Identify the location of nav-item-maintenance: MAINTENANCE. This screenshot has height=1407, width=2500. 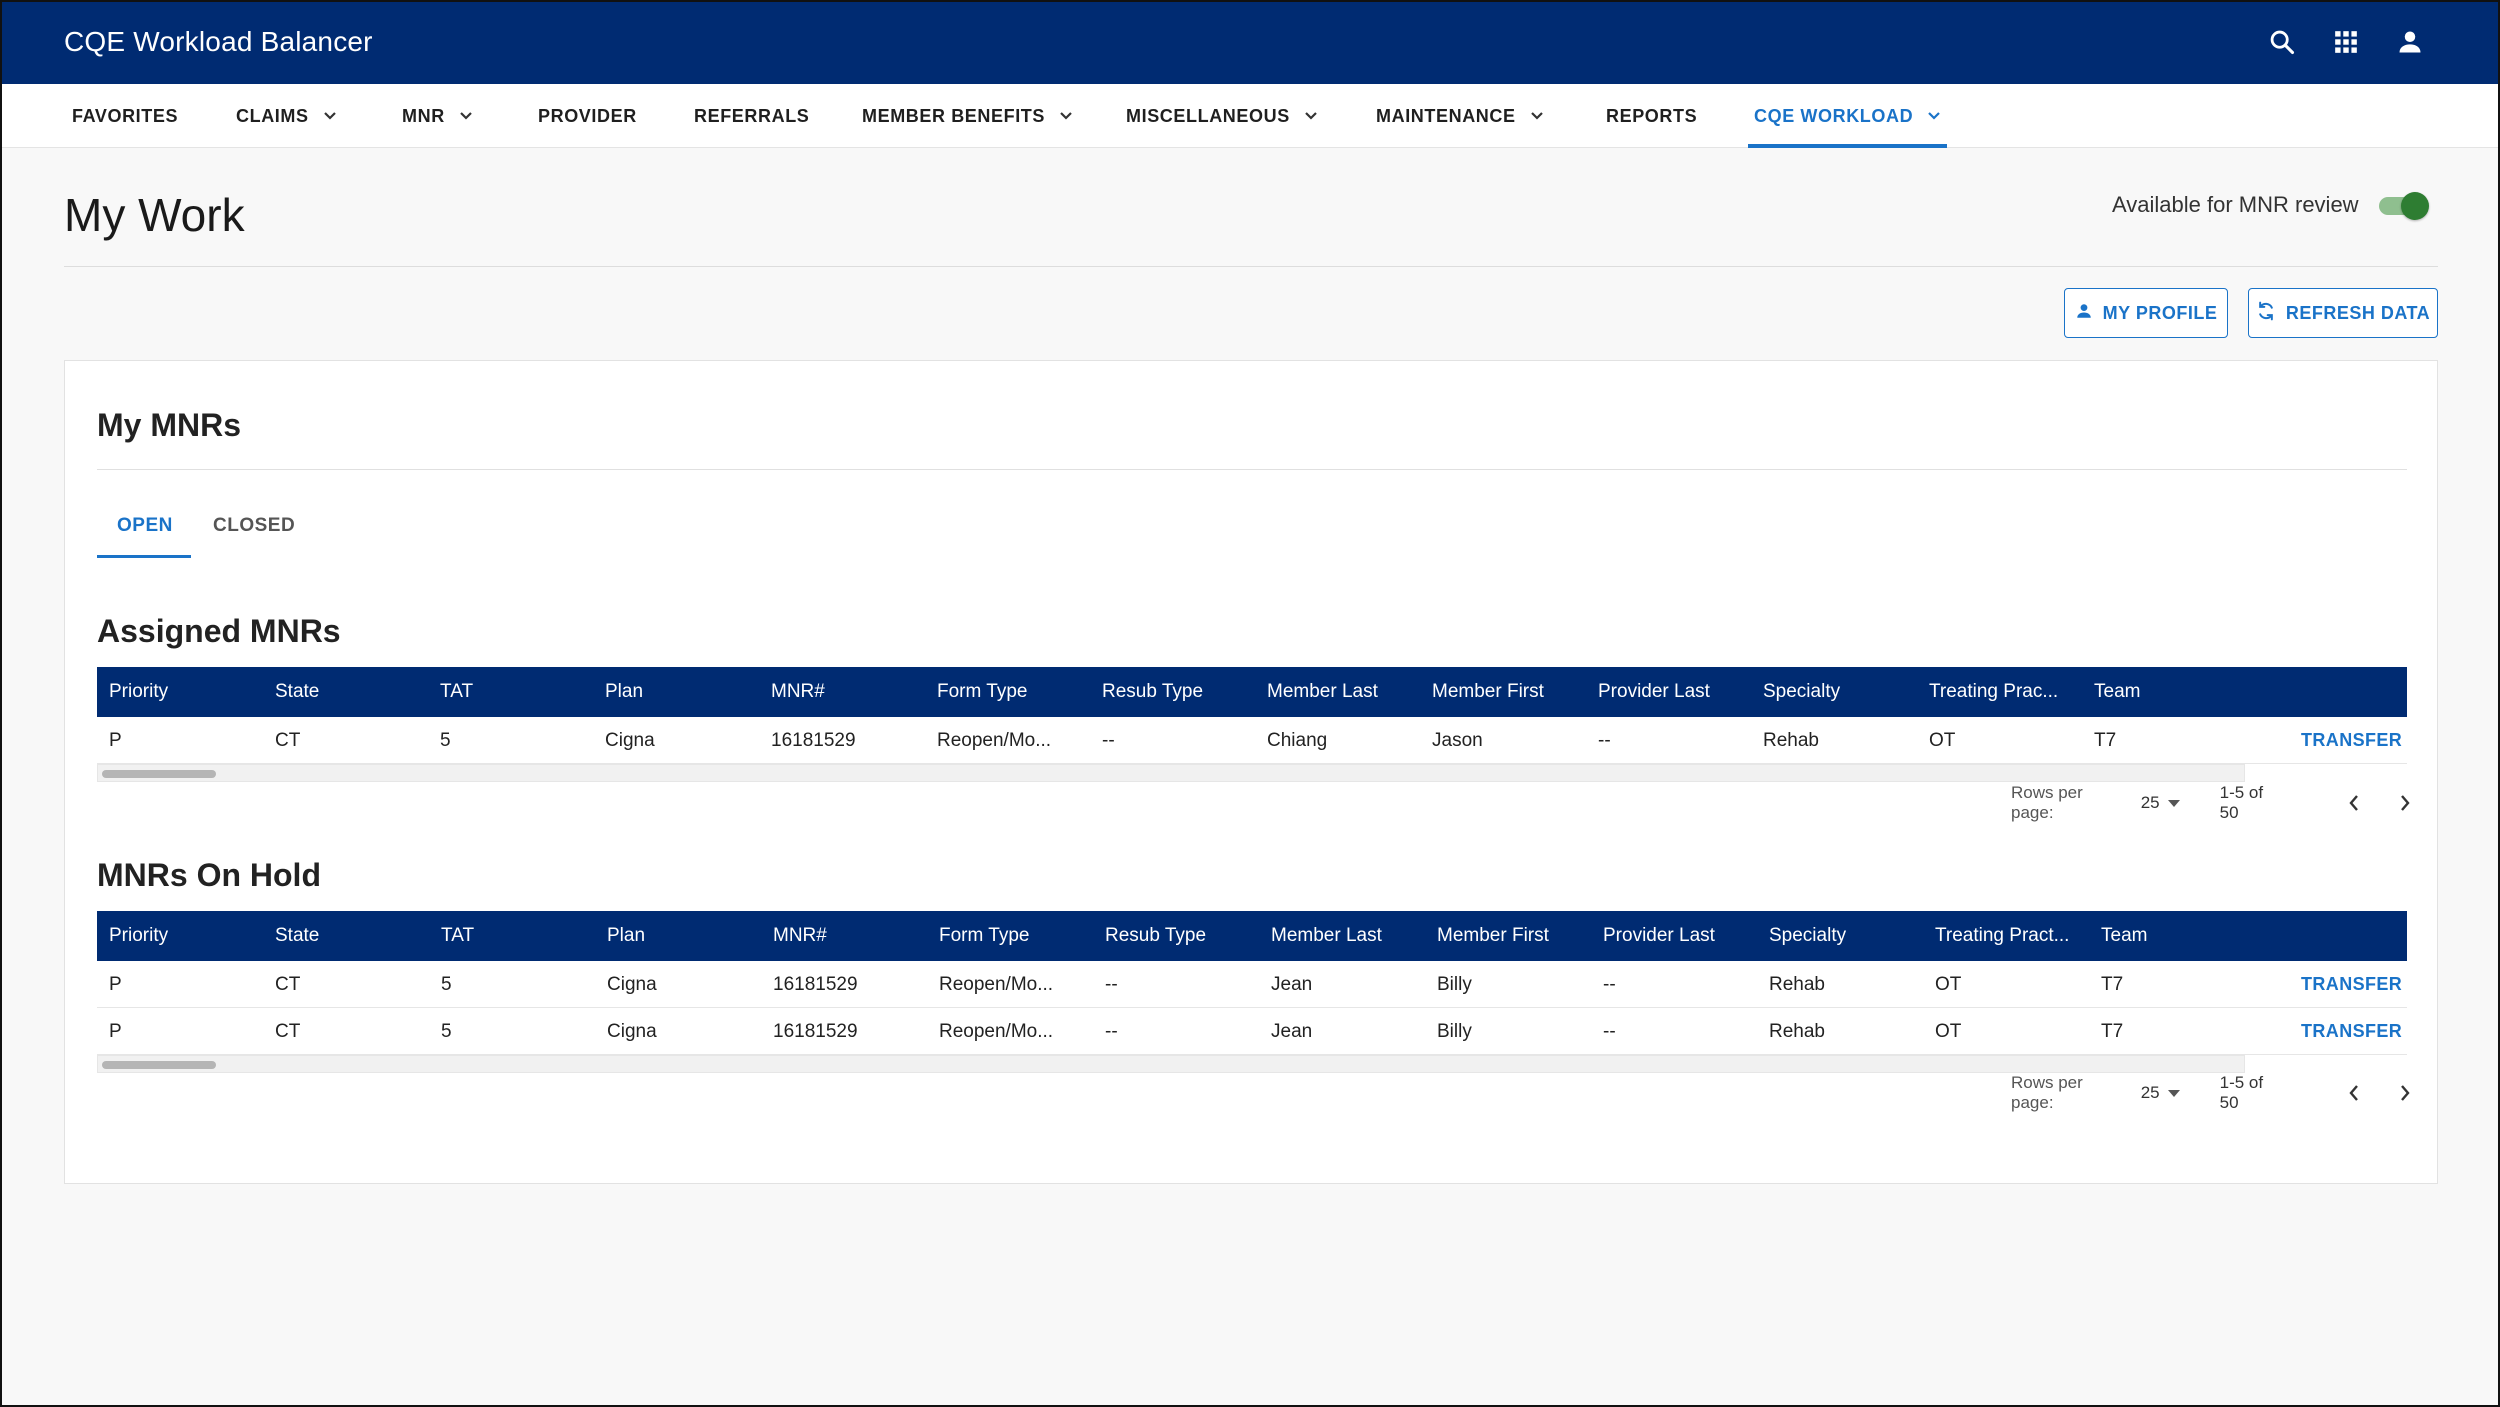
(1460, 116).